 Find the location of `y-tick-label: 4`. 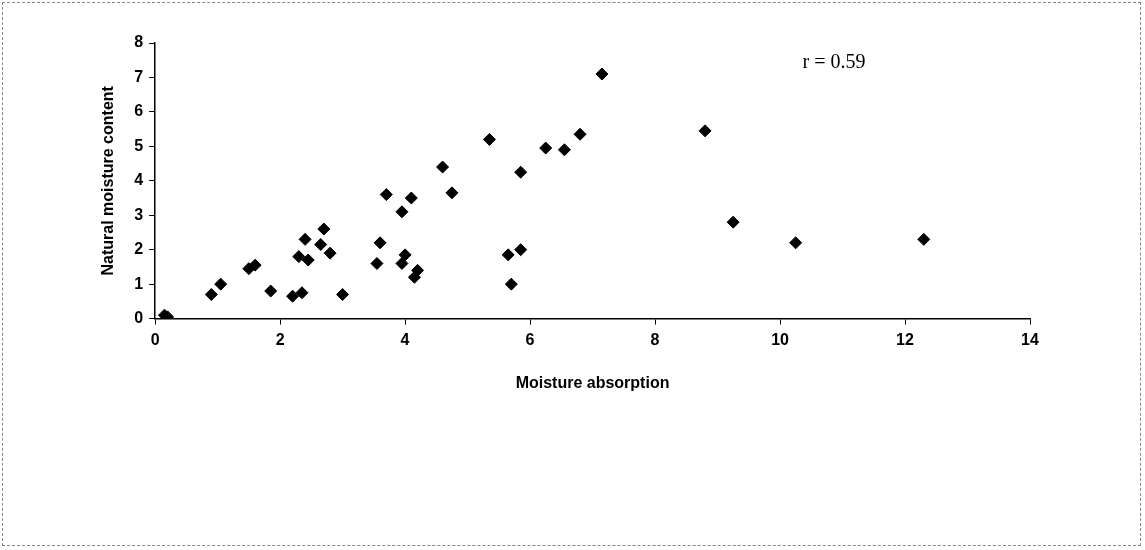

y-tick-label: 4 is located at coordinates (139, 180).